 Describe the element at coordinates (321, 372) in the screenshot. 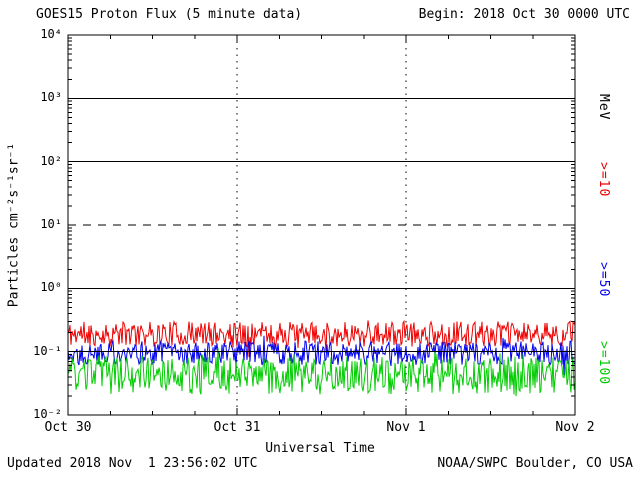

I see `flux-trace-ge100` at that location.